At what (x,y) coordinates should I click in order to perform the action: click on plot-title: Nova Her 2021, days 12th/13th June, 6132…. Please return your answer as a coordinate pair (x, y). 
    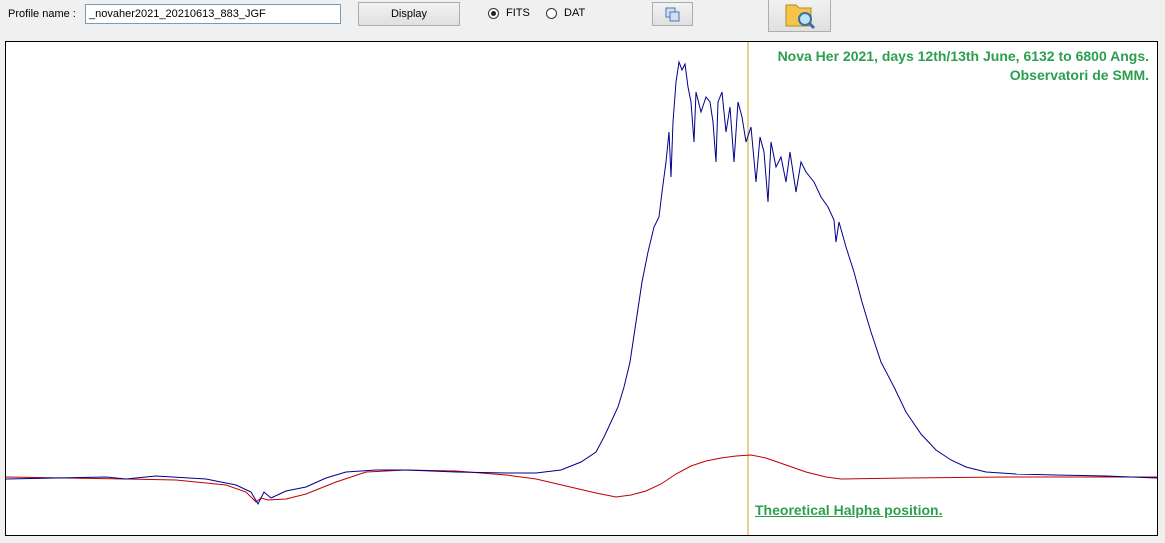
    Looking at the image, I should click on (963, 56).